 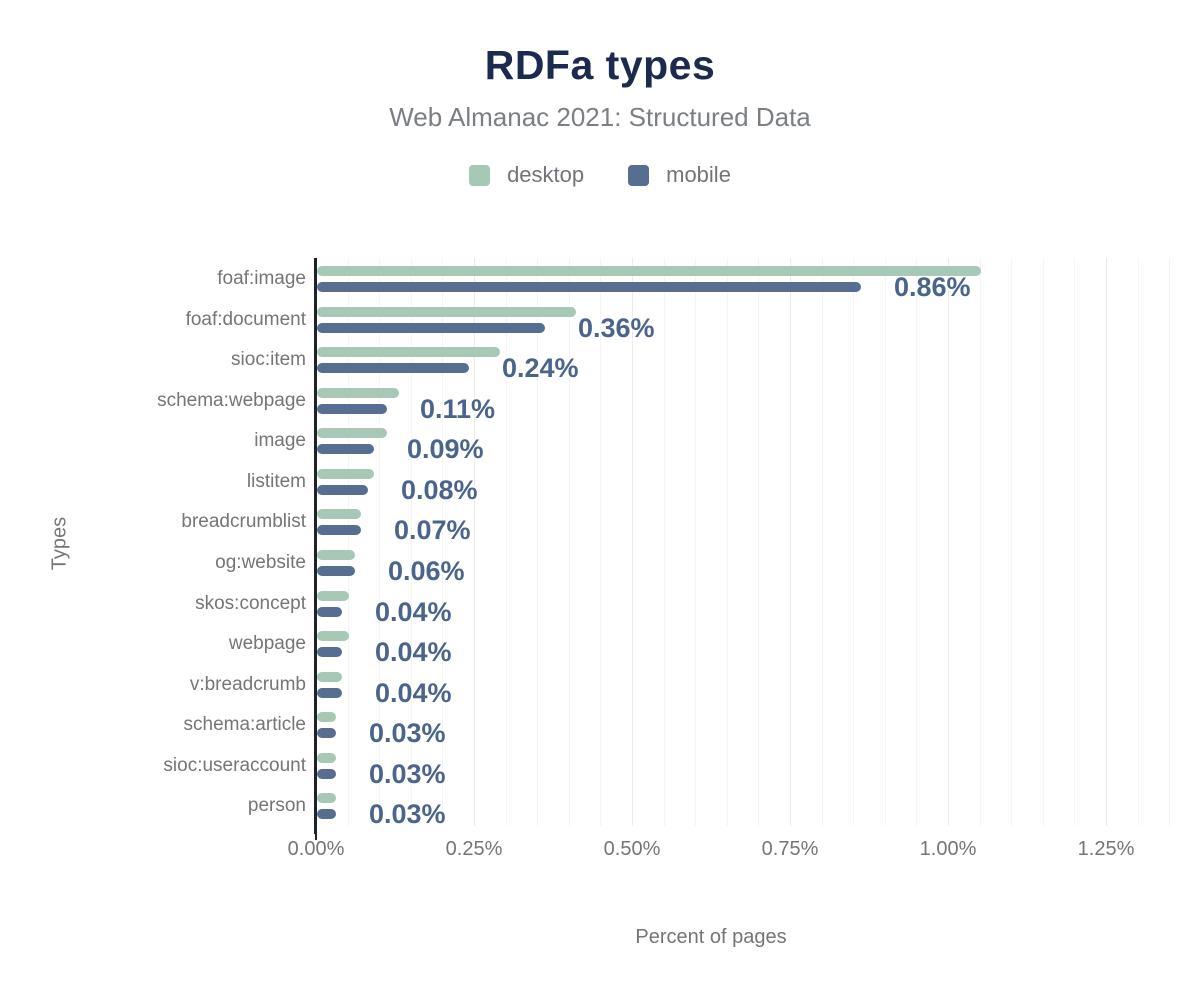 I want to click on value-label: 0.07%, so click(x=432, y=529).